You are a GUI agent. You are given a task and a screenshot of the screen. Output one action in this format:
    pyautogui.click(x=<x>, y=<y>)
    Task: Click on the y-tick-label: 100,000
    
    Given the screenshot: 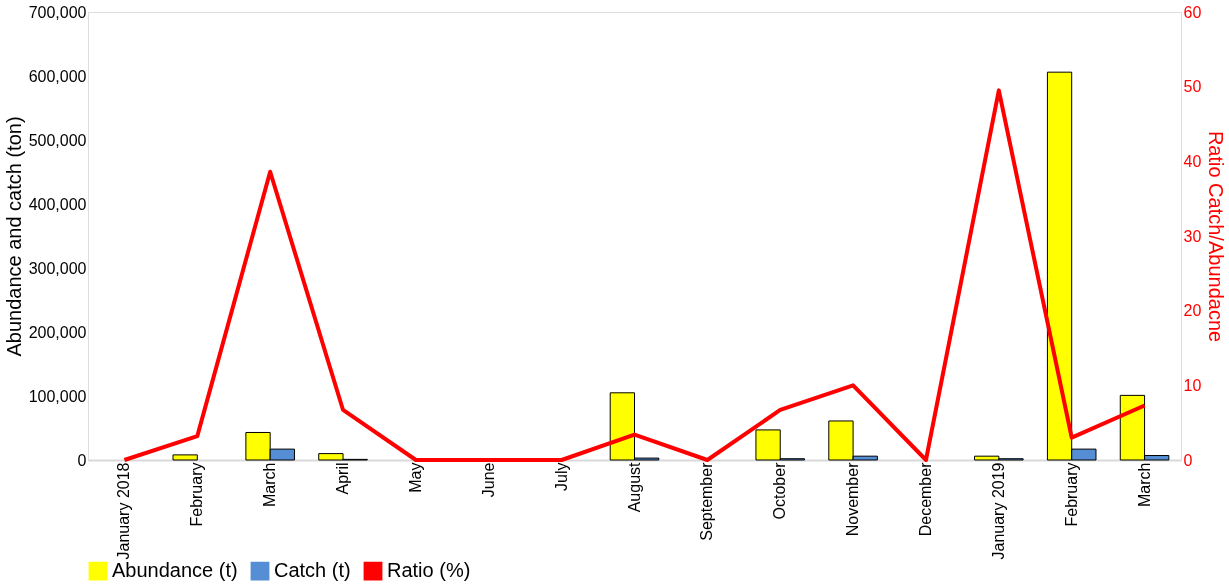 What is the action you would take?
    pyautogui.click(x=57, y=396)
    